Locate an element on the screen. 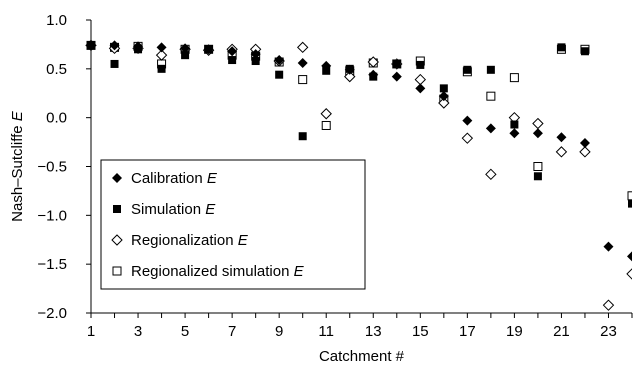  x-tick-label: 23 is located at coordinates (608, 331).